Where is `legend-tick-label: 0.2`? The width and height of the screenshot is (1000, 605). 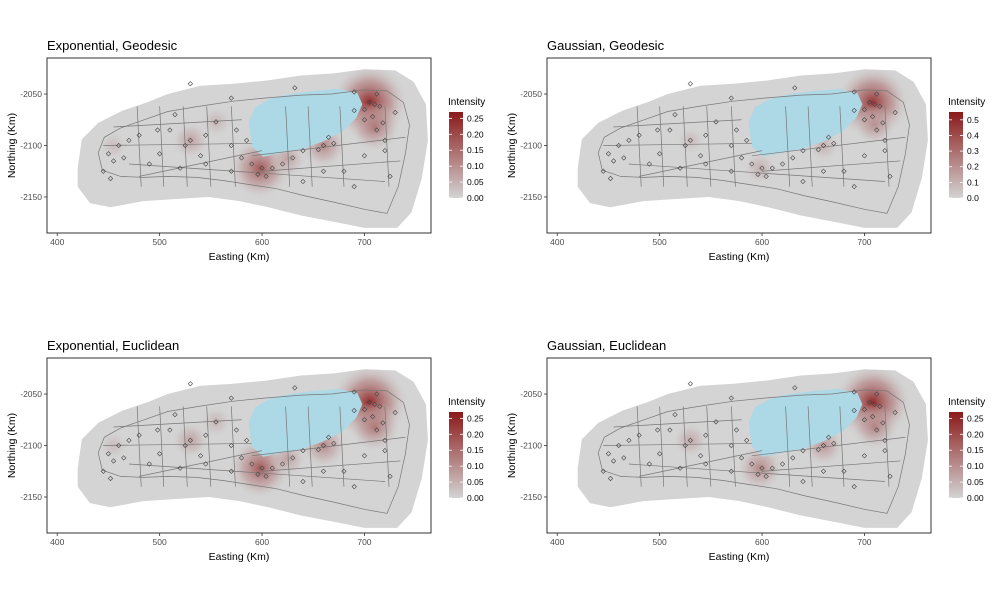
legend-tick-label: 0.2 is located at coordinates (973, 167).